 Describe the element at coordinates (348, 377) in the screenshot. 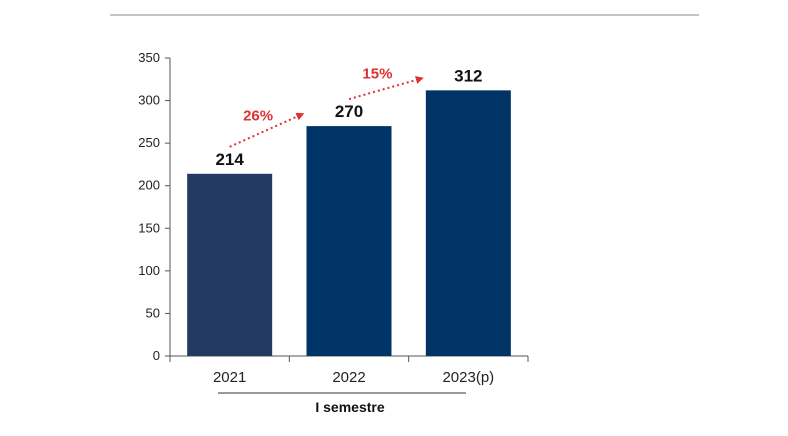

I see `x-tick-label-2022: 2022` at that location.